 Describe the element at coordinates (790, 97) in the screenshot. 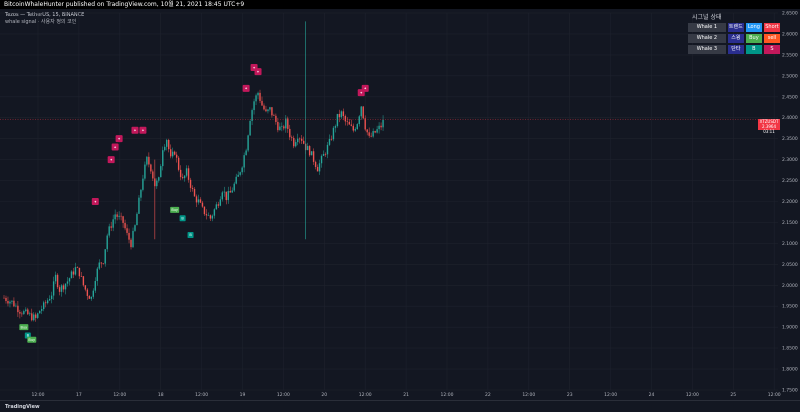

I see `y-tick-label: 2.4500` at that location.